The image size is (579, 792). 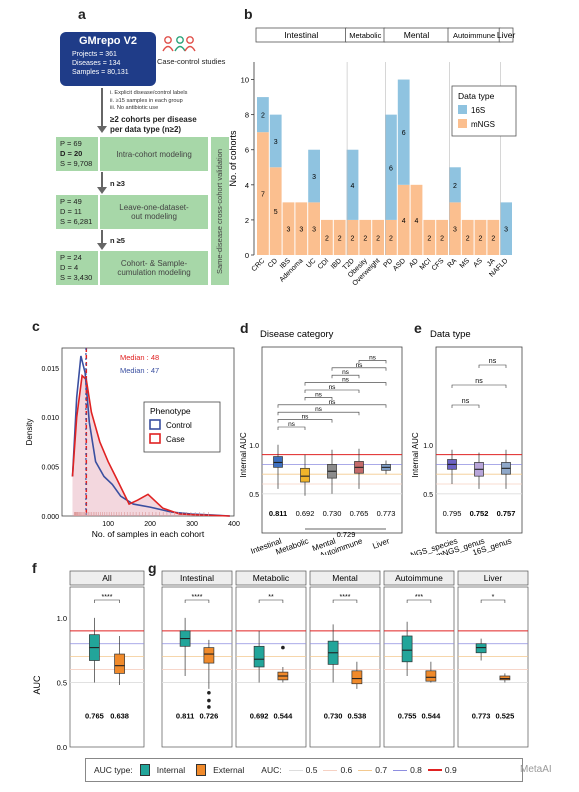 I want to click on d-bracket-value: 0.729, so click(x=346, y=534).